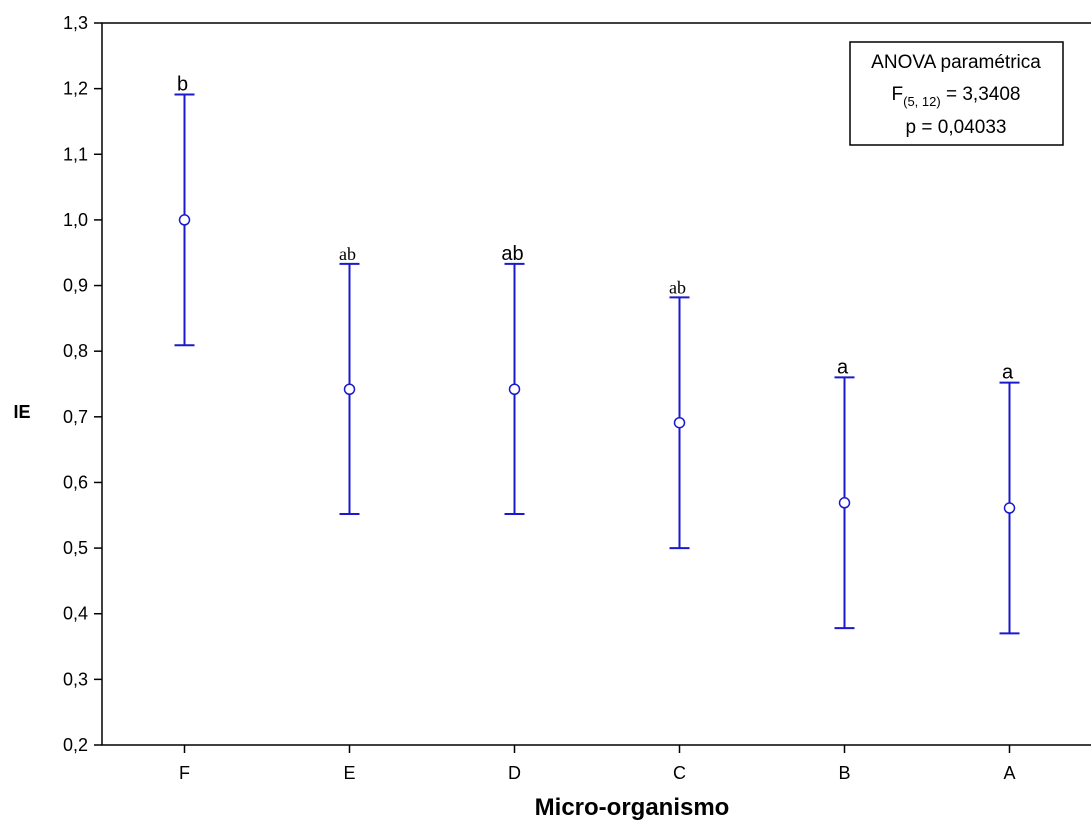  What do you see at coordinates (75, 548) in the screenshot?
I see `y-tick-label: 0,5` at bounding box center [75, 548].